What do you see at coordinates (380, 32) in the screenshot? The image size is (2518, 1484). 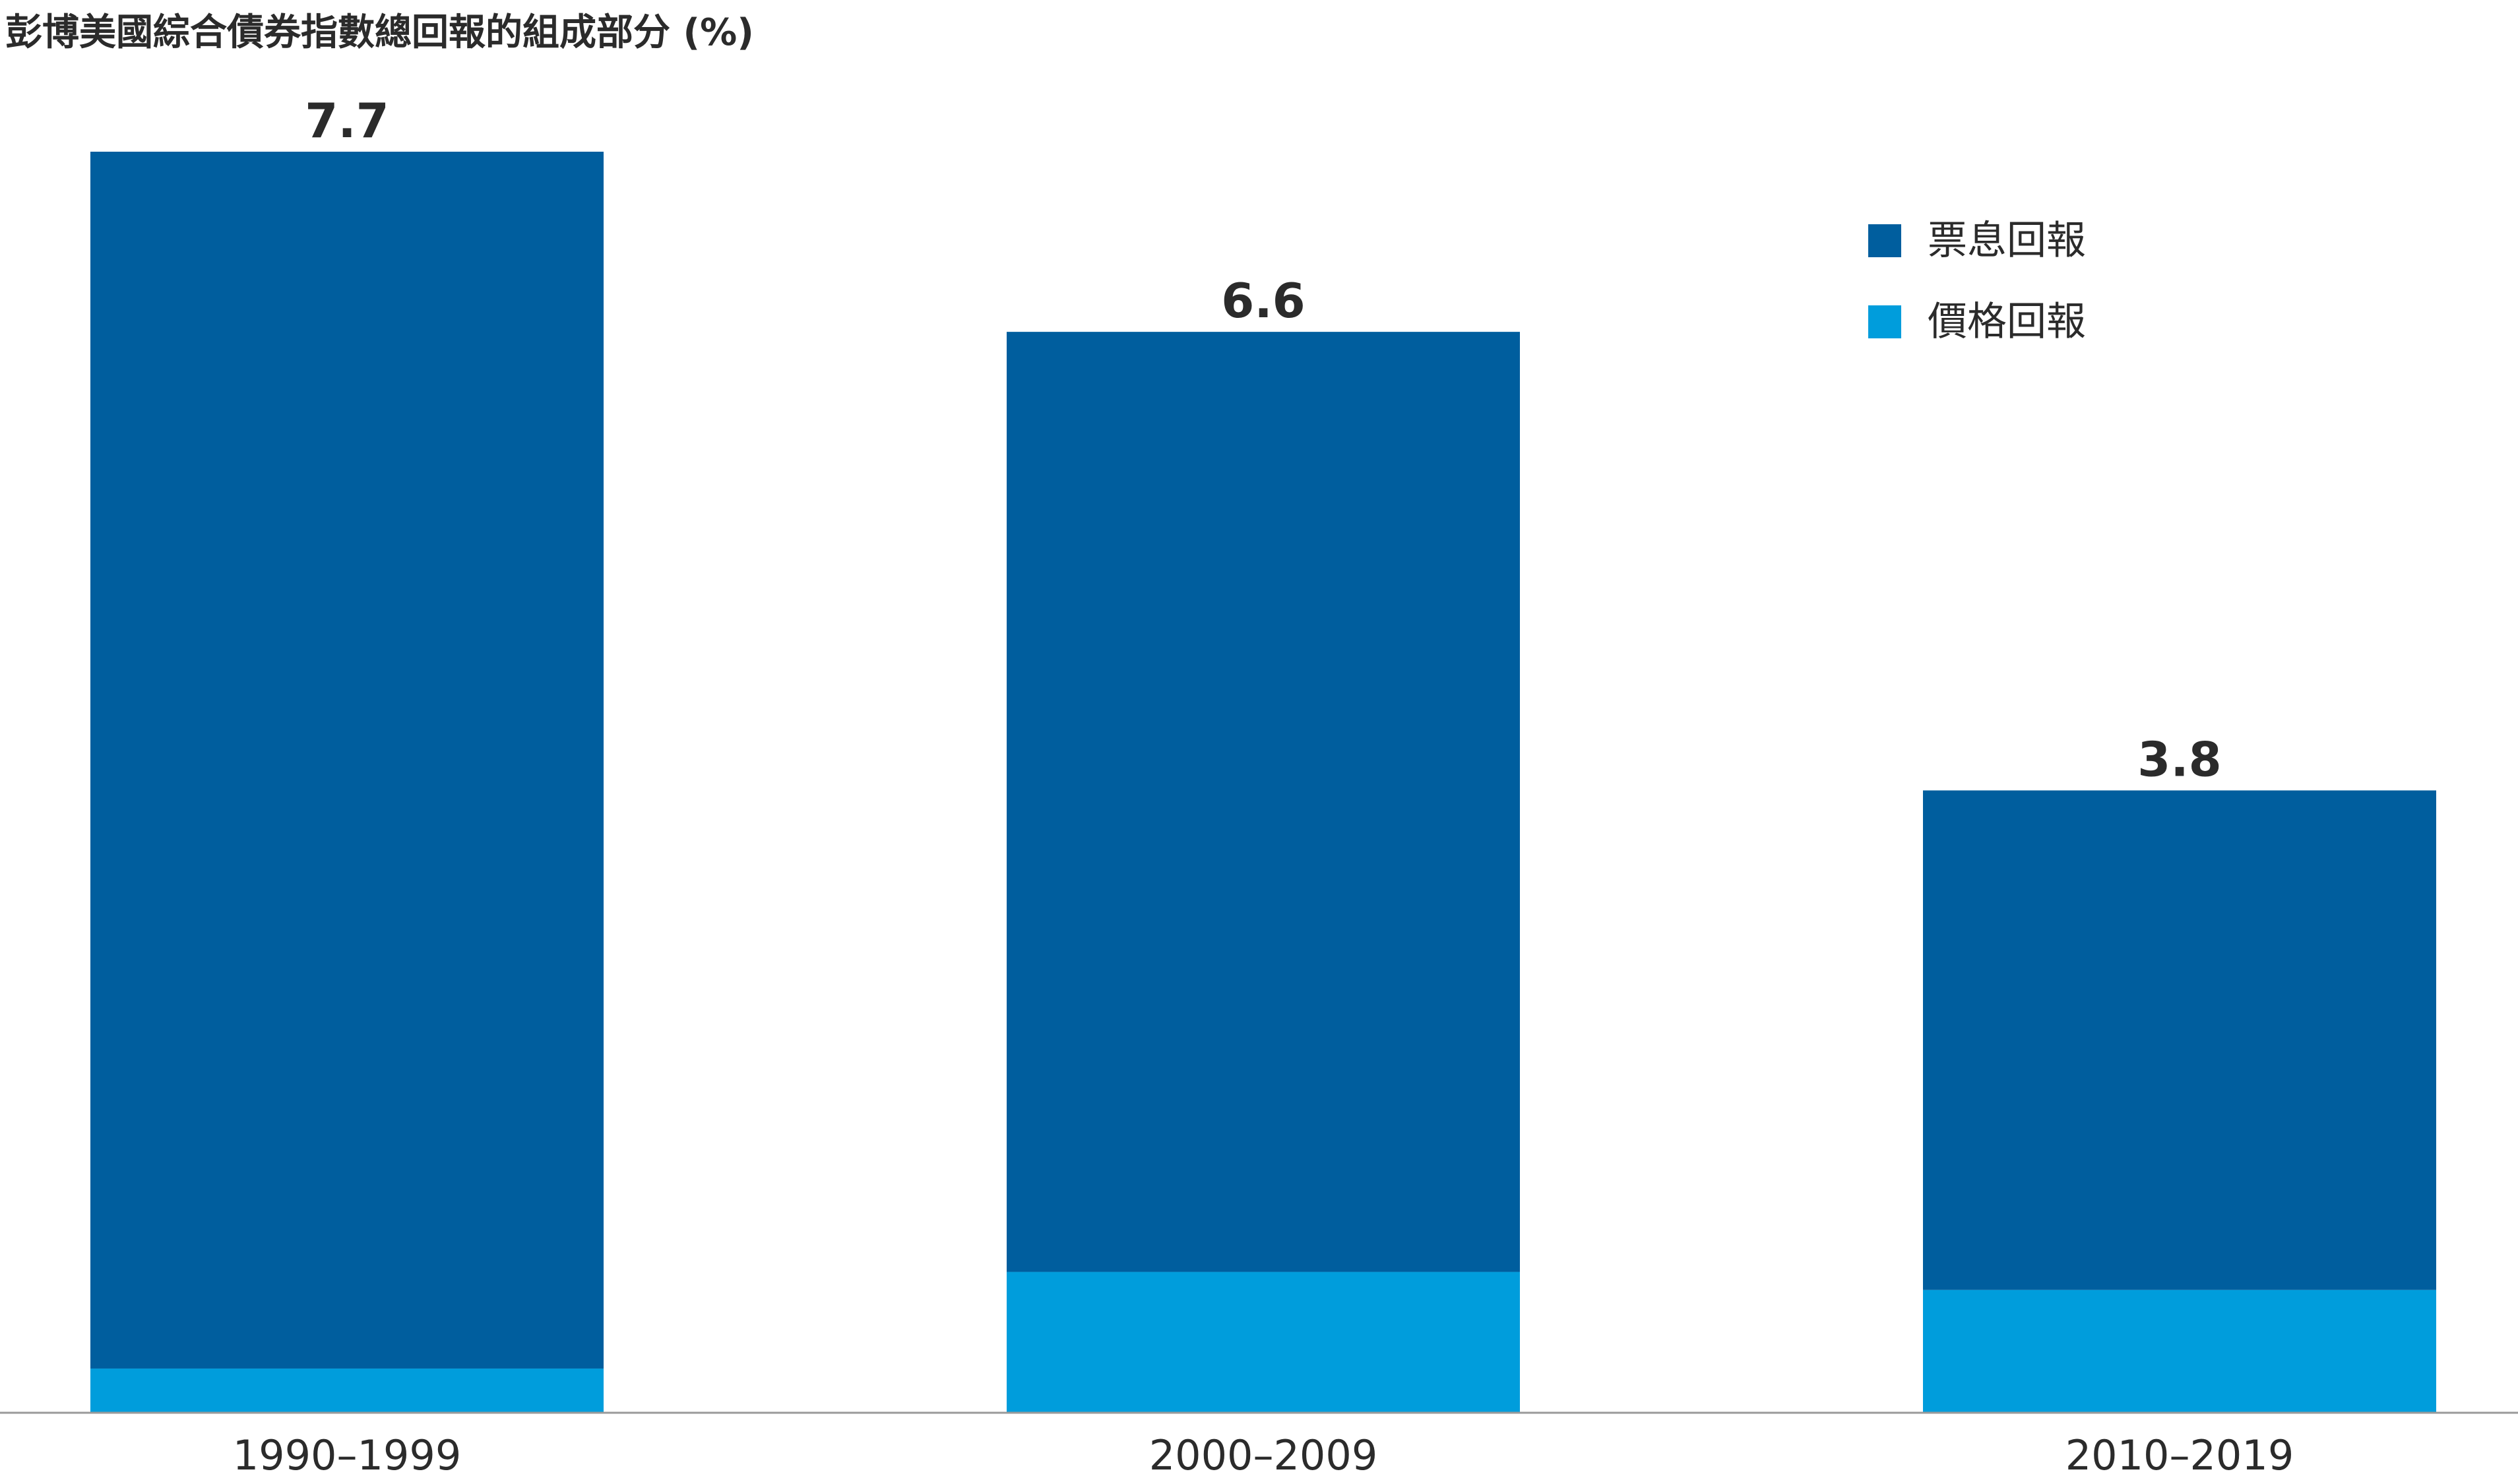 I see `chart-title: 彭博美國綜合債券指數總回報的組成部分 (%)` at bounding box center [380, 32].